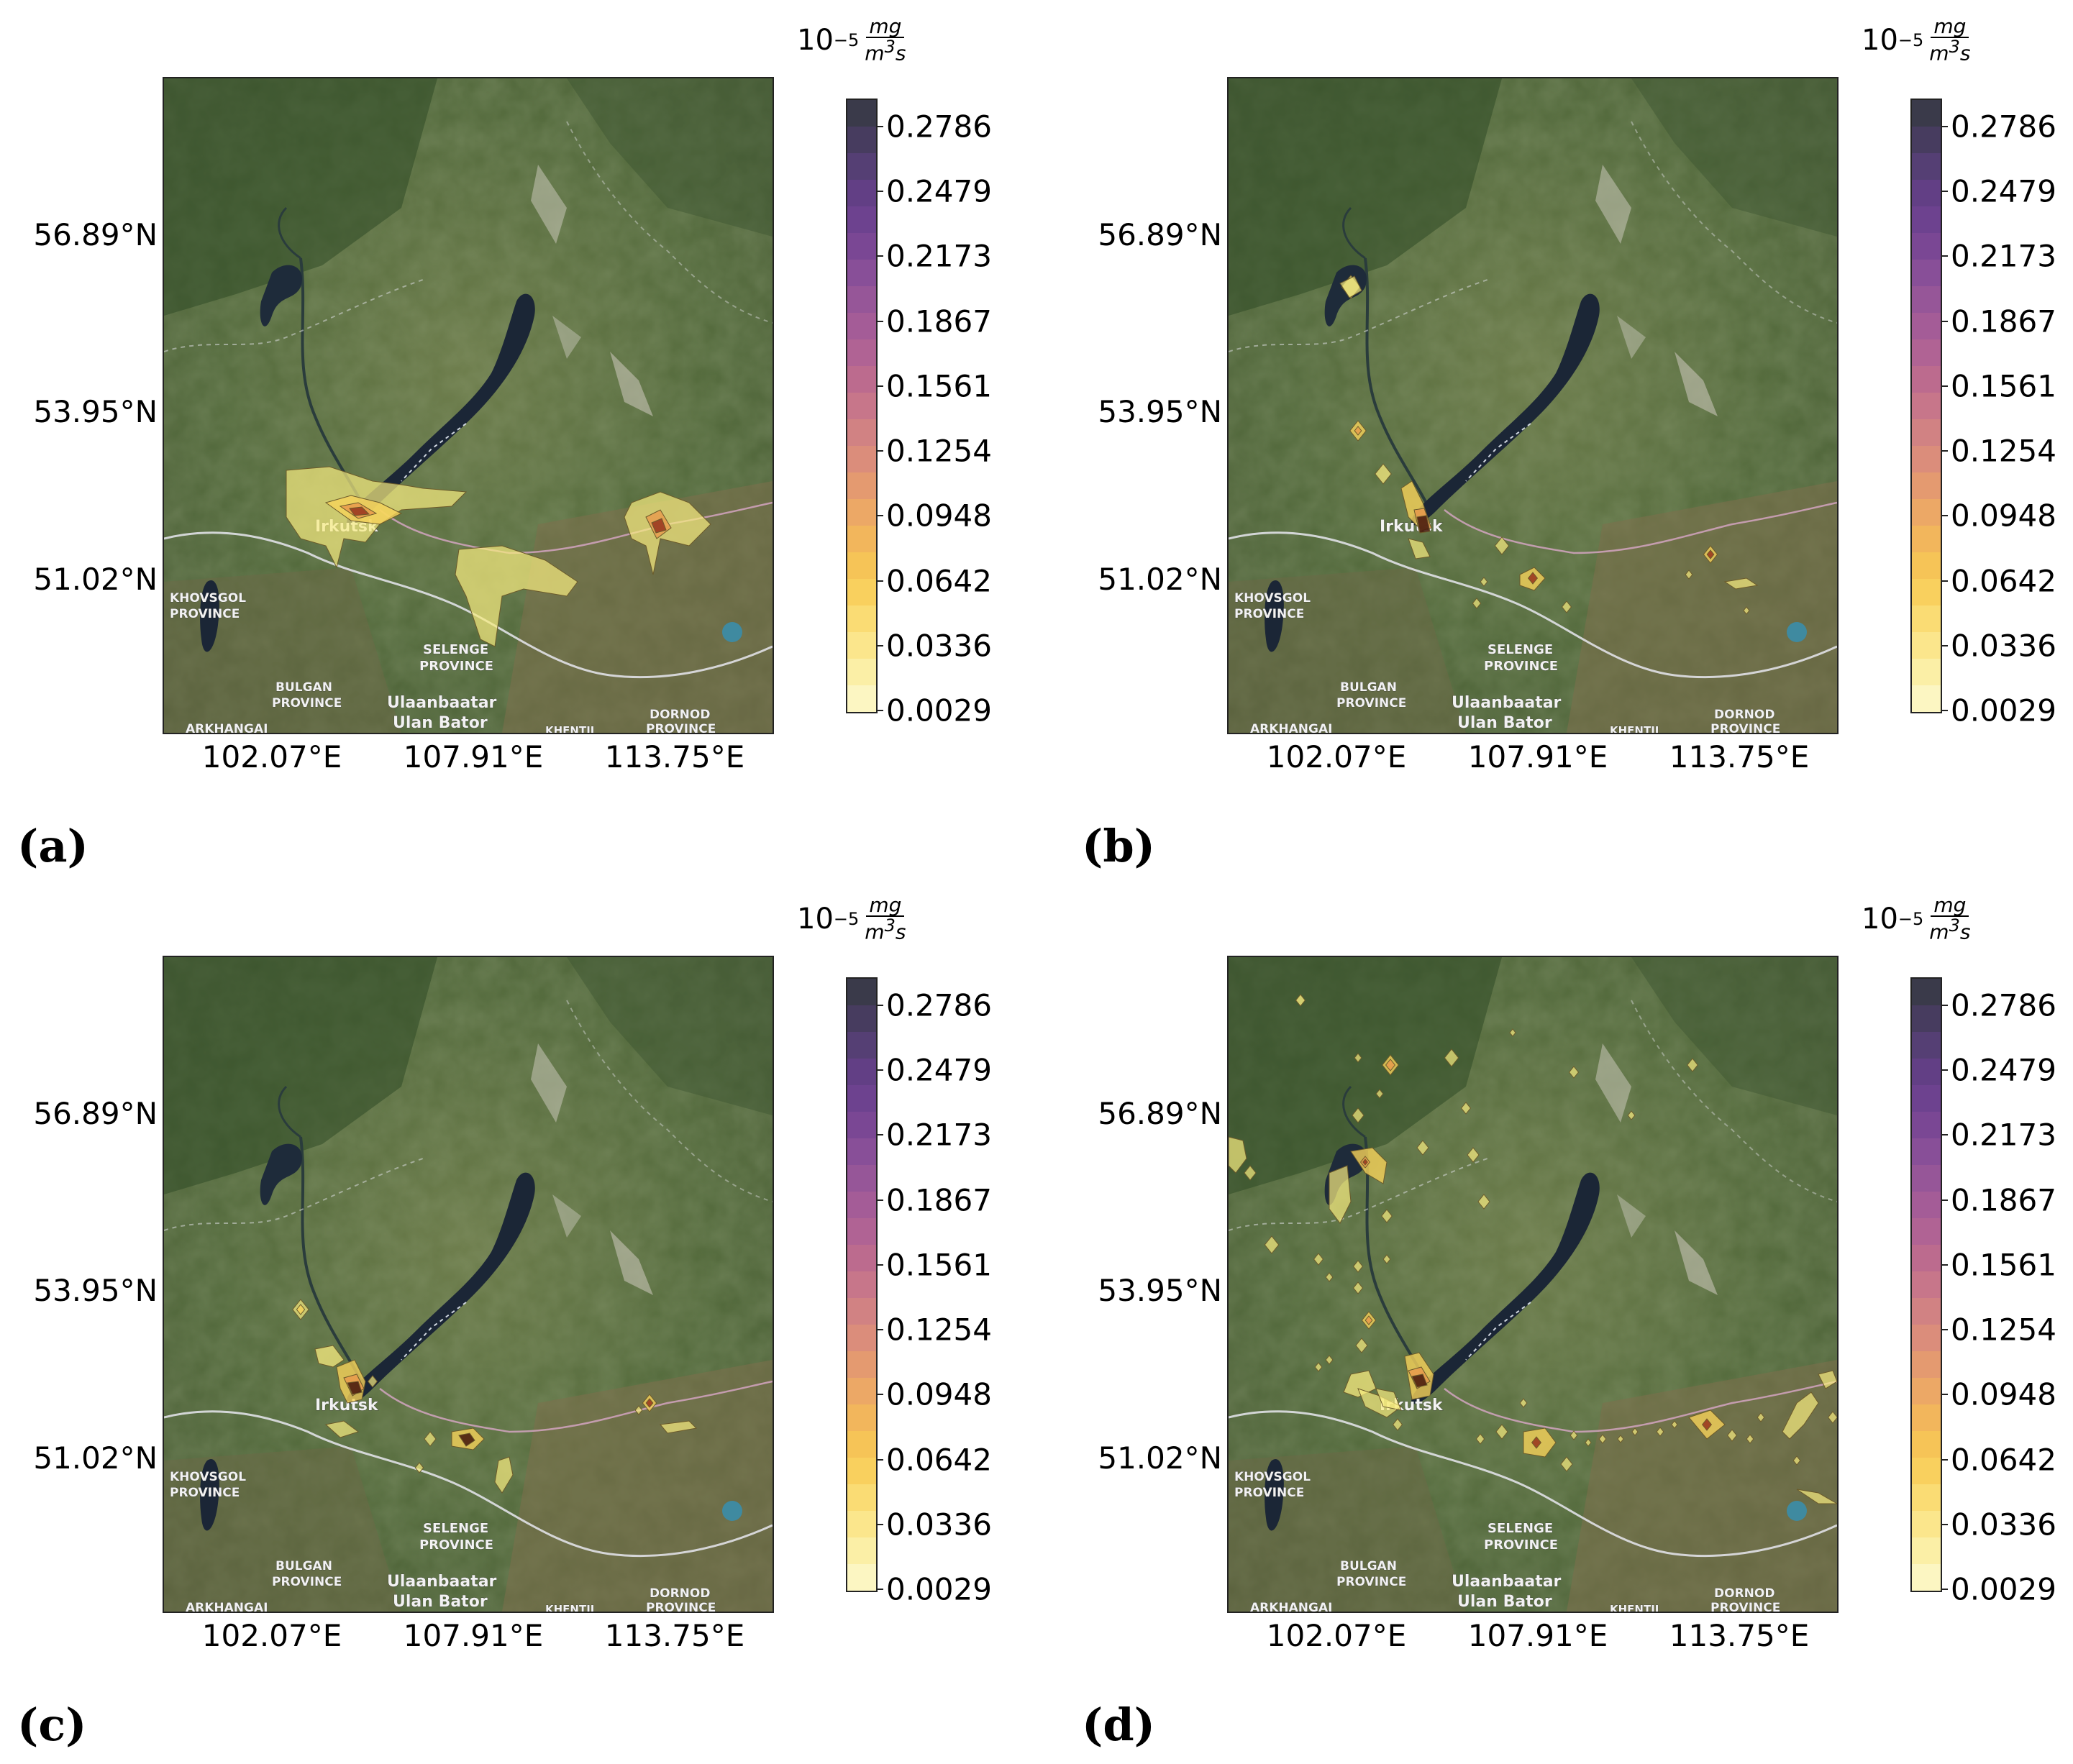 This screenshot has width=2073, height=1764. Describe the element at coordinates (939, 191) in the screenshot. I see `colorbar-tick-label: 0.2479` at that location.